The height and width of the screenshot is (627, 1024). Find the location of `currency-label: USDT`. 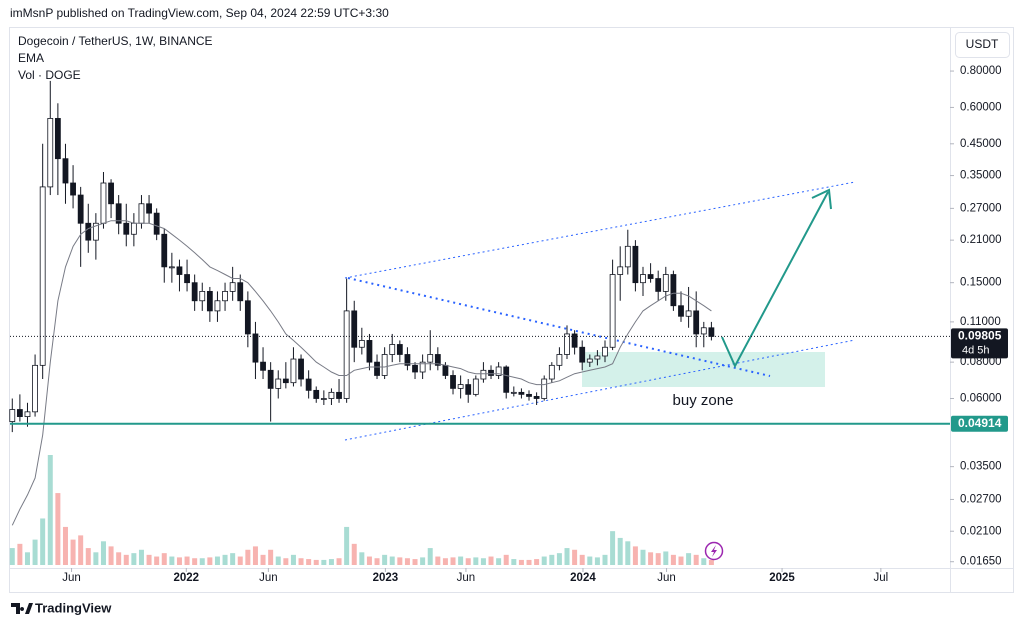

currency-label: USDT is located at coordinates (982, 44).